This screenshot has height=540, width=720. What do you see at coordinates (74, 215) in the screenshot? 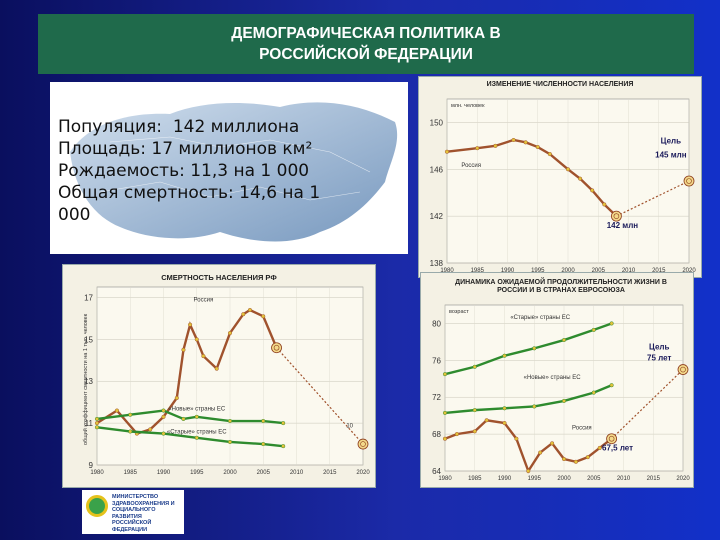
I see `fact-mortality-cont: 000` at bounding box center [74, 215].